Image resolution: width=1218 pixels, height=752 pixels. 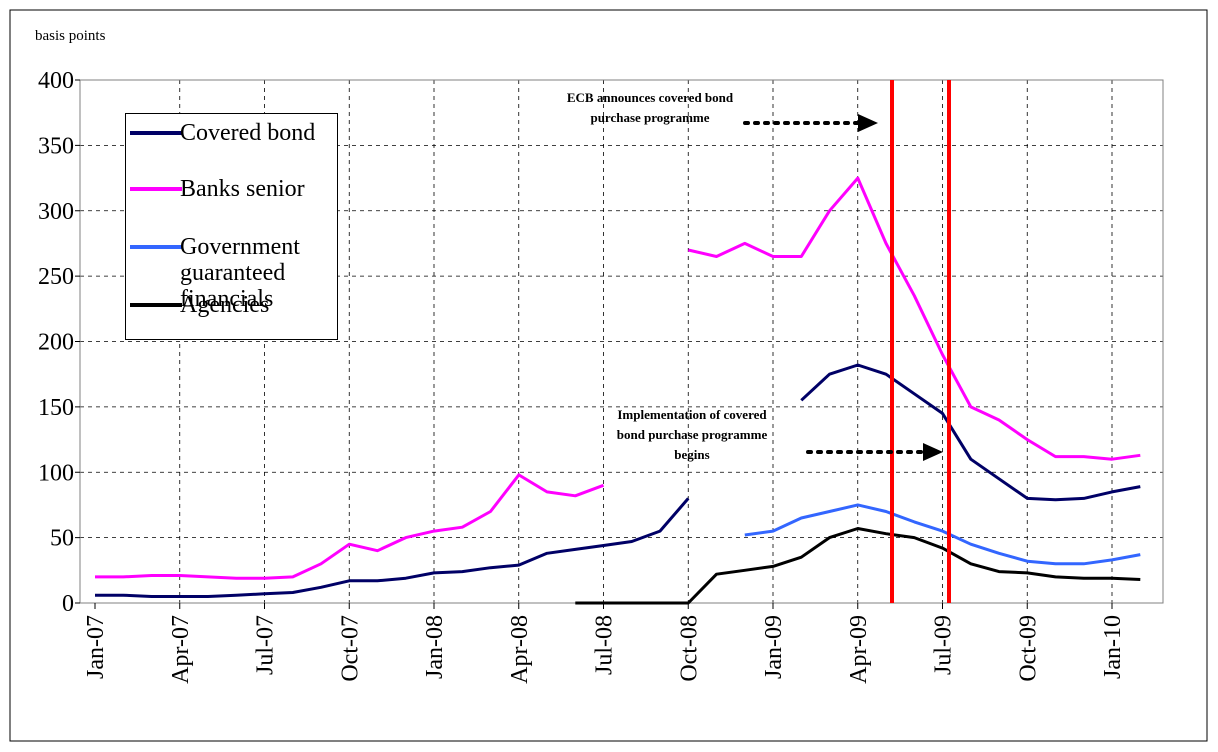 What do you see at coordinates (56, 277) in the screenshot?
I see `y-tick-label: 250` at bounding box center [56, 277].